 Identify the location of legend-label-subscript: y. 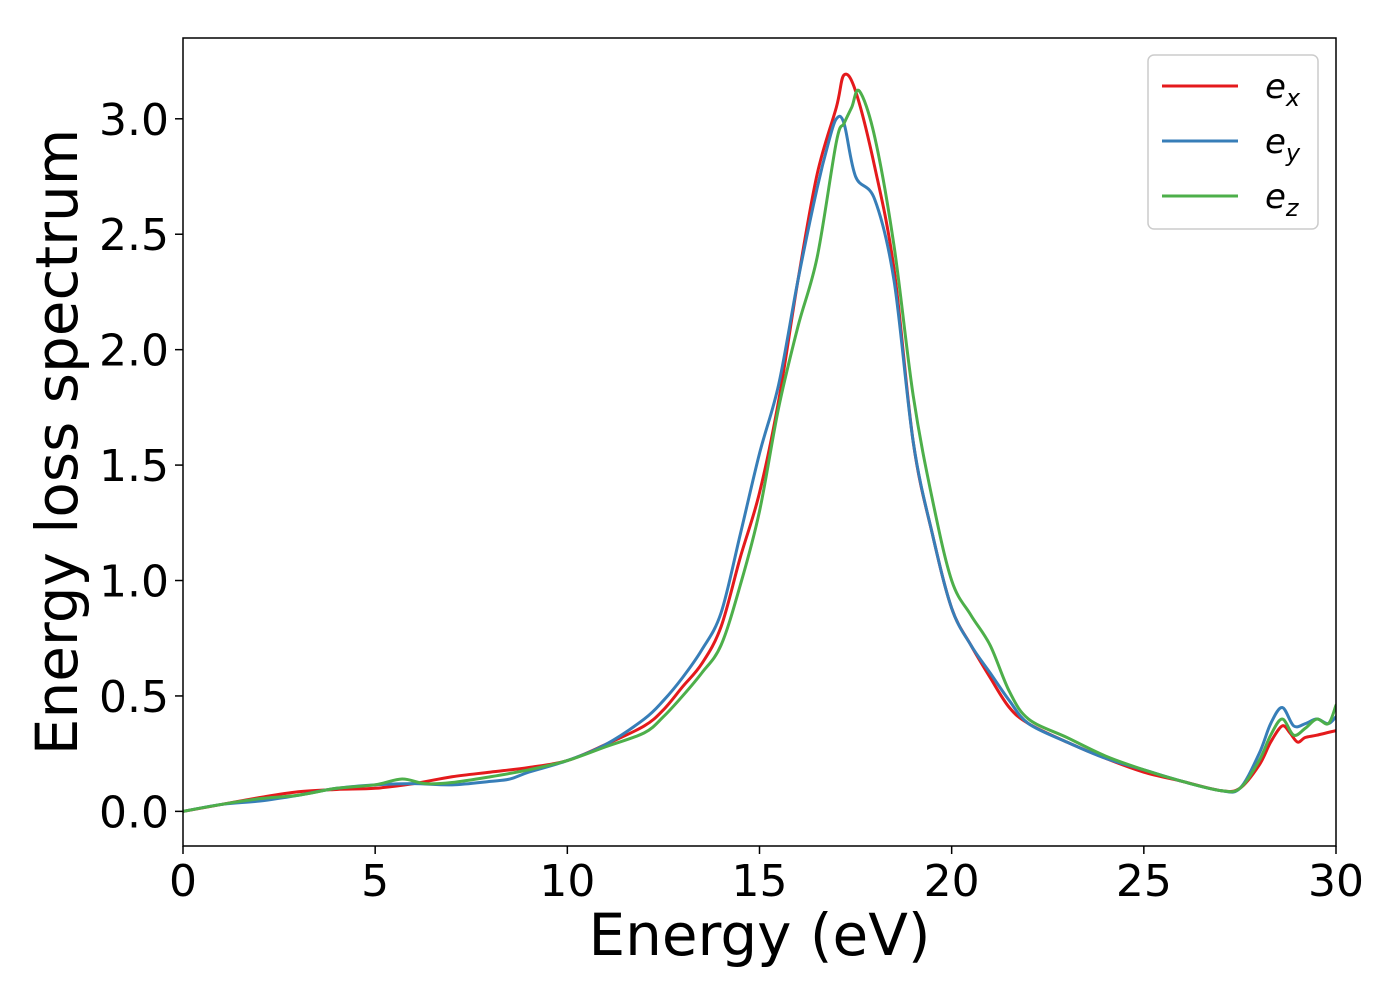
(1293, 153).